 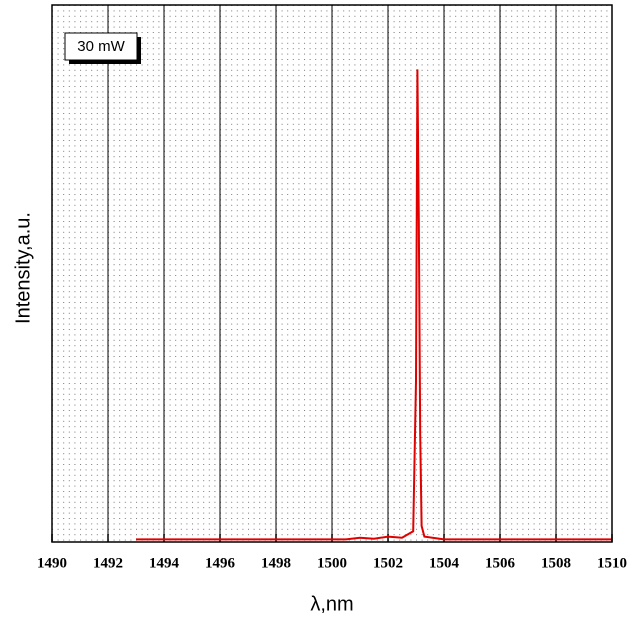 What do you see at coordinates (108, 563) in the screenshot?
I see `x-tick-label: 1492` at bounding box center [108, 563].